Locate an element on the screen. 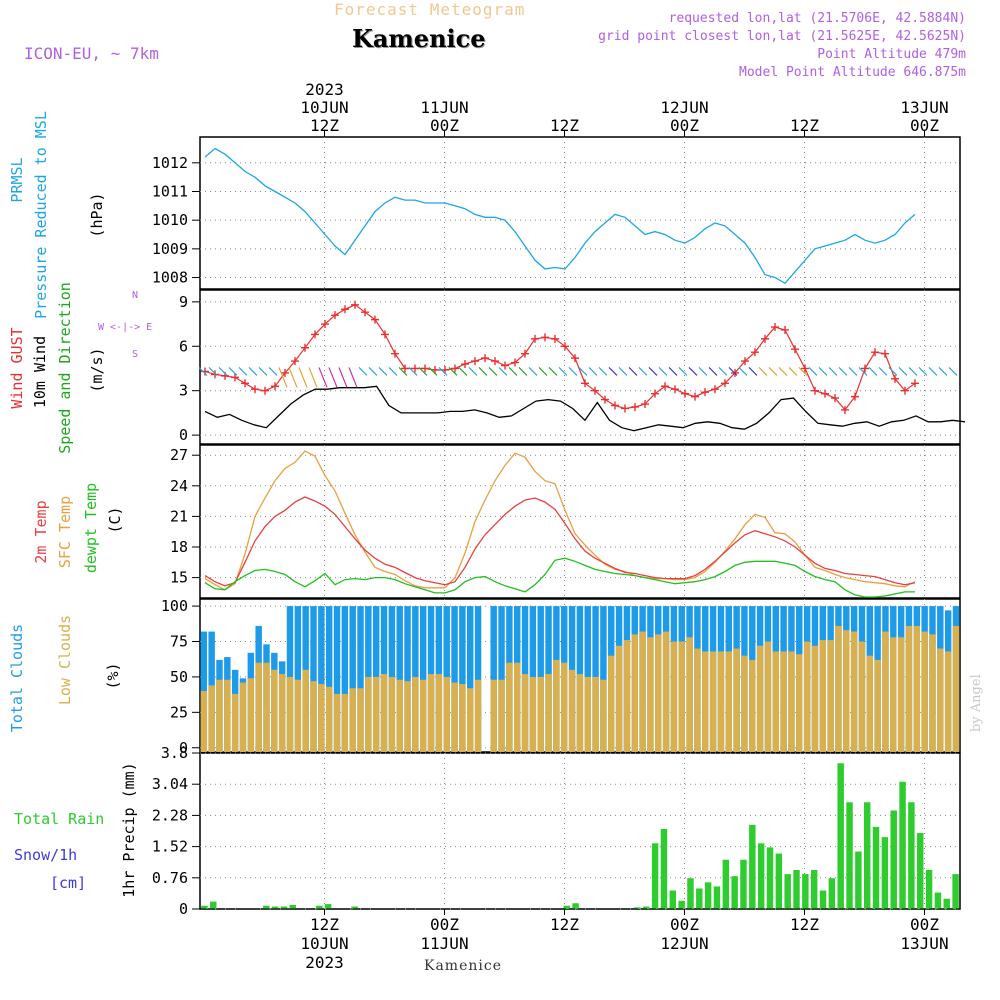  y-tick-label: 3 is located at coordinates (183, 391).